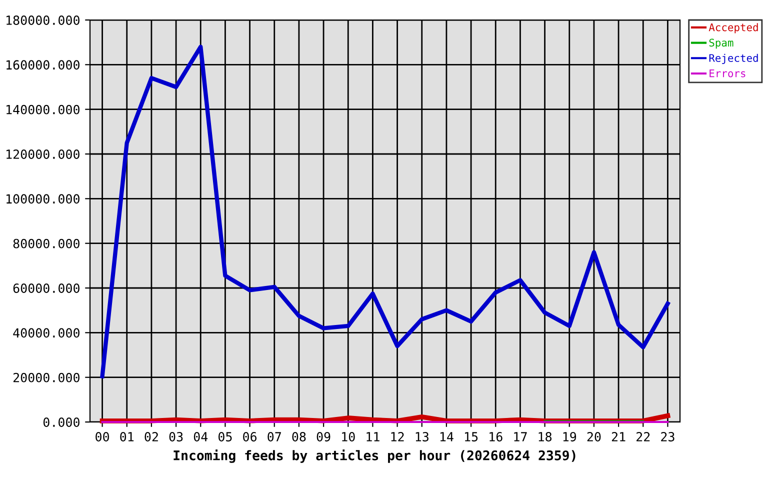  Describe the element at coordinates (299, 437) in the screenshot. I see `x-tick-label: 08` at that location.